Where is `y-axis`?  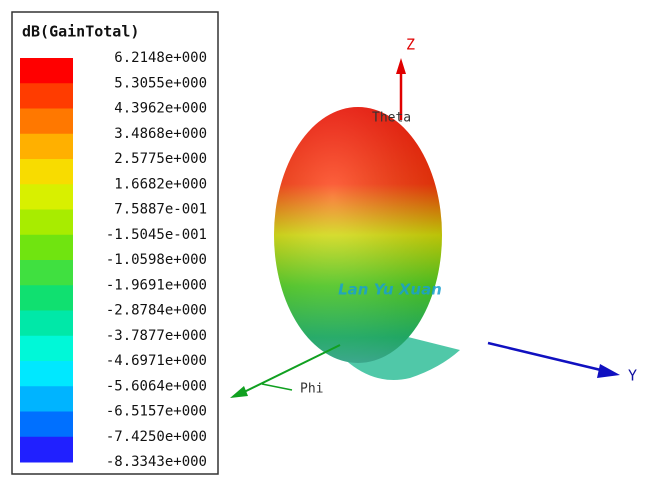 y-axis is located at coordinates (546, 357).